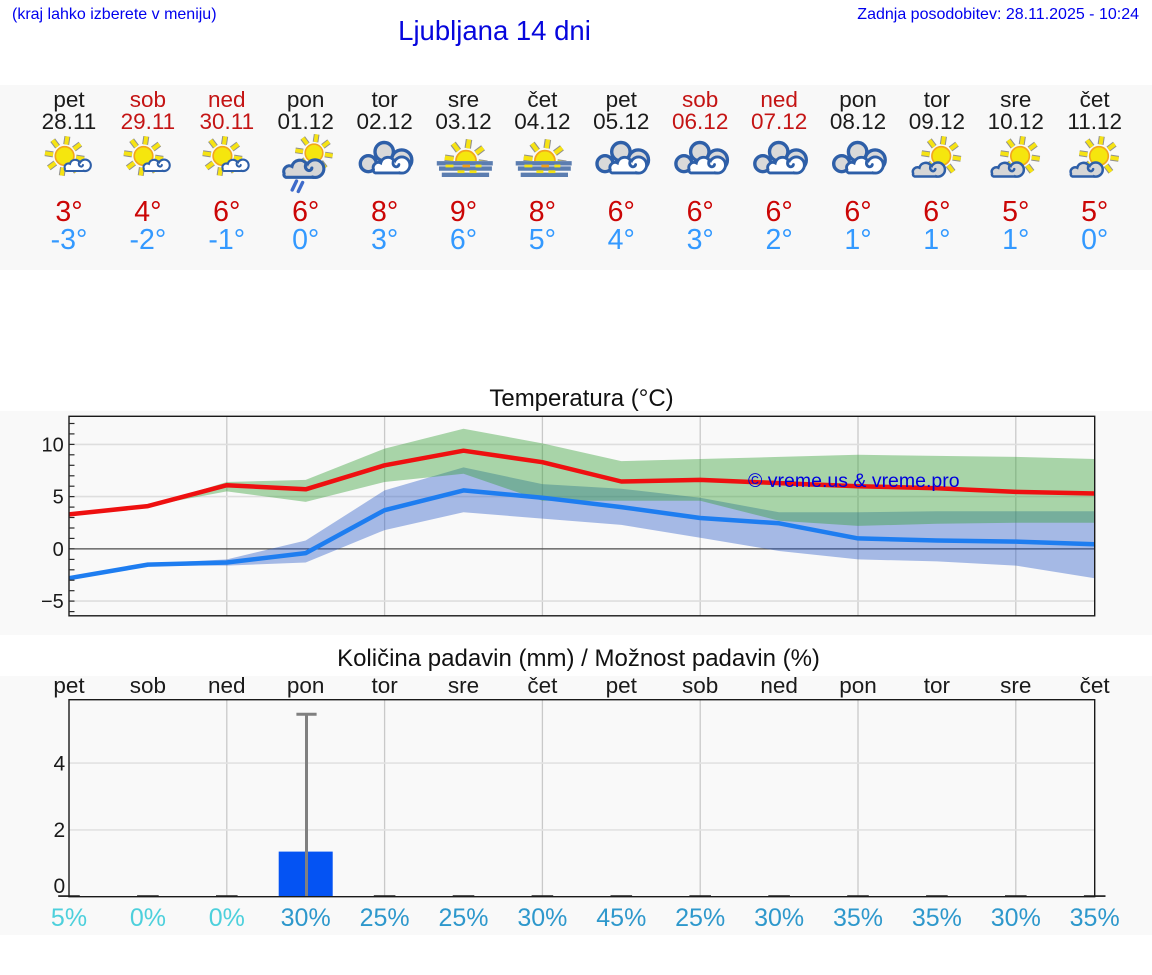 Image resolution: width=1152 pixels, height=975 pixels. What do you see at coordinates (58, 498) in the screenshot?
I see `svg-text: 5` at bounding box center [58, 498].